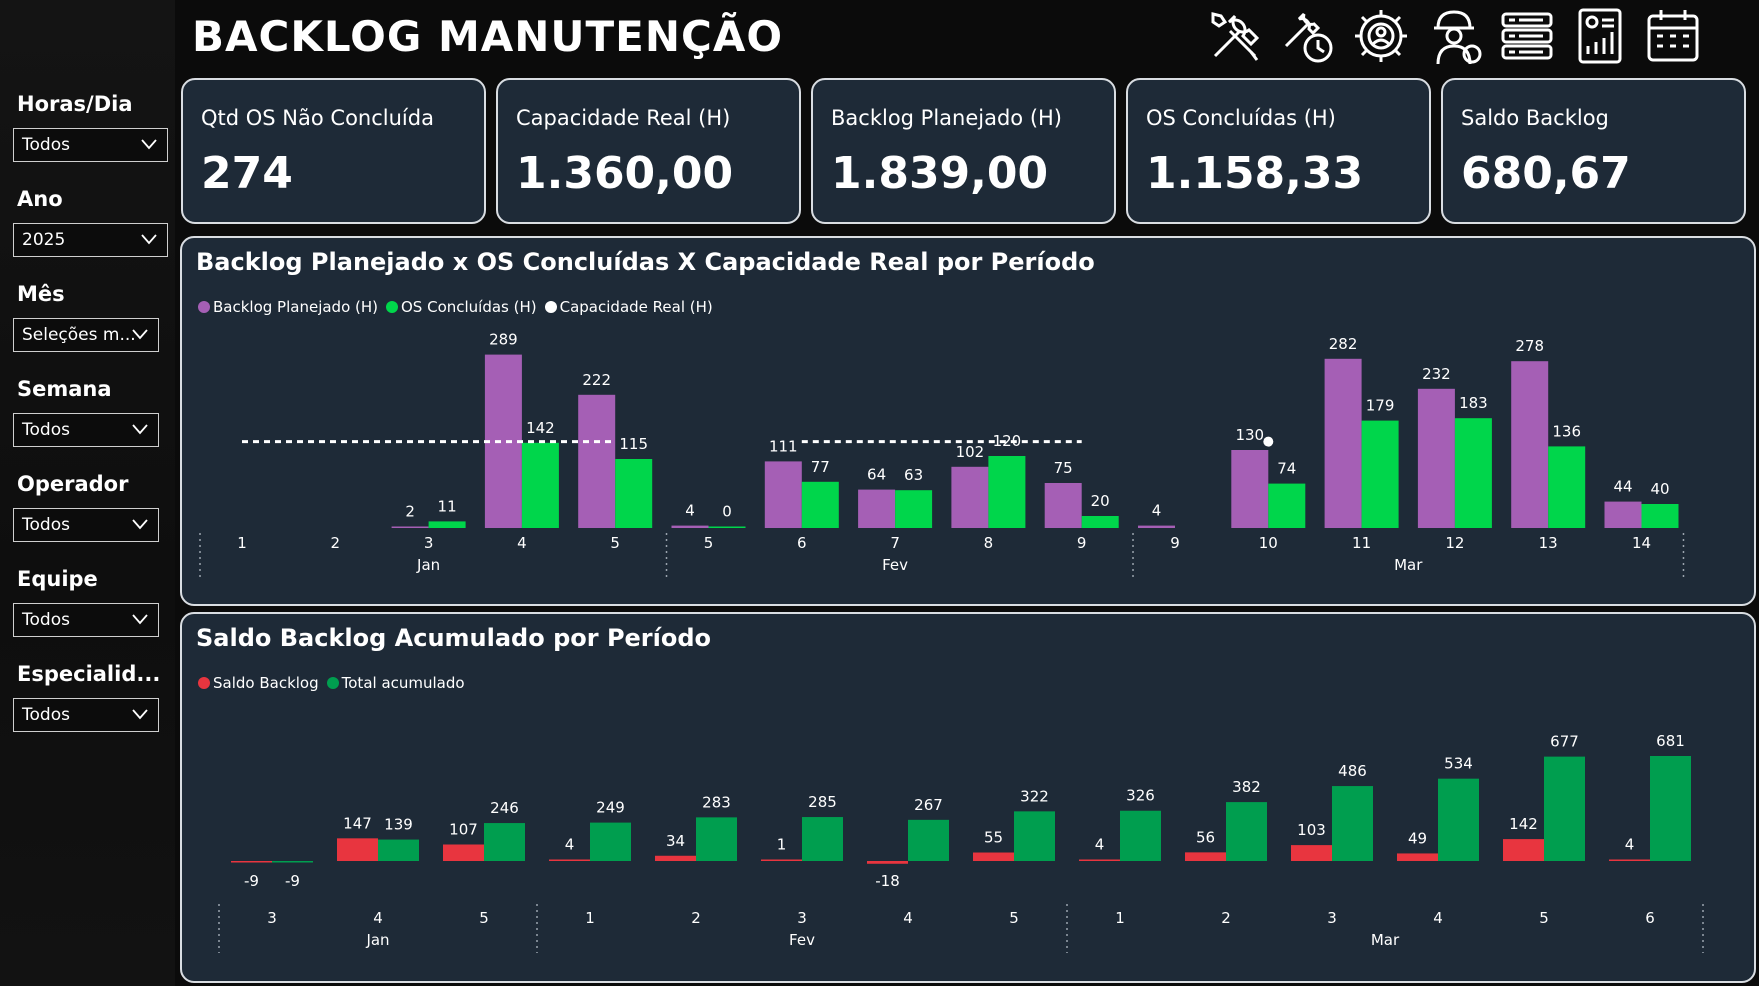  What do you see at coordinates (1458, 764) in the screenshot?
I see `data-label: 534` at bounding box center [1458, 764].